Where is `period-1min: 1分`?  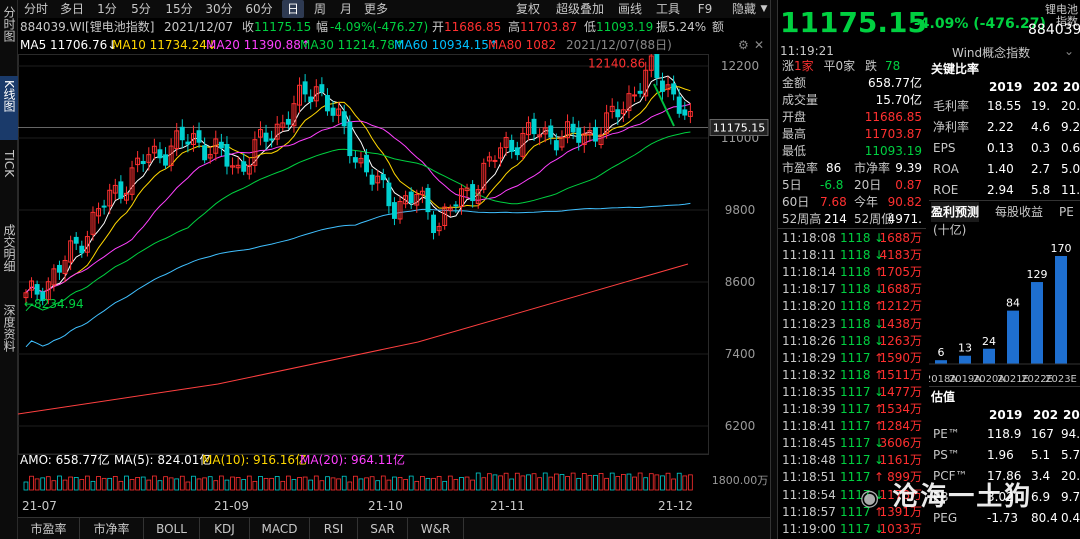
period-1min: 1分 is located at coordinates (107, 9).